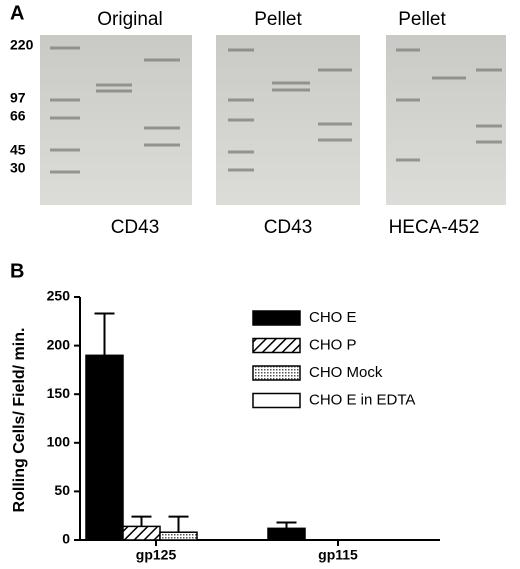  Describe the element at coordinates (346, 372) in the screenshot. I see `legend-label: CHO Mock` at that location.